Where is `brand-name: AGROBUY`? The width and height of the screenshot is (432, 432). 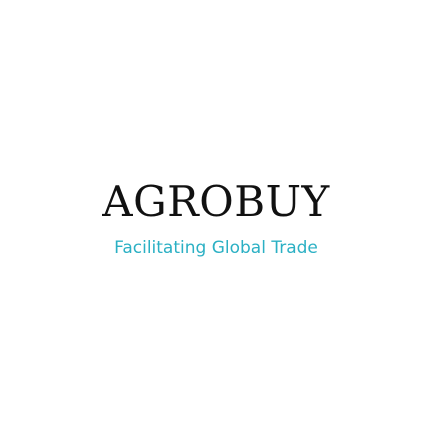 brand-name: AGROBUY is located at coordinates (216, 201).